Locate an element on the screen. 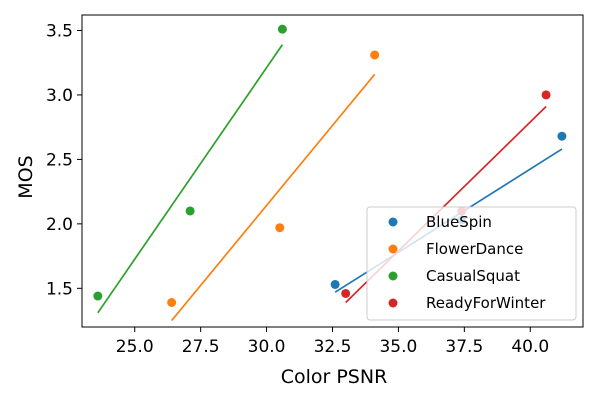  legend-box is located at coordinates (471, 263).